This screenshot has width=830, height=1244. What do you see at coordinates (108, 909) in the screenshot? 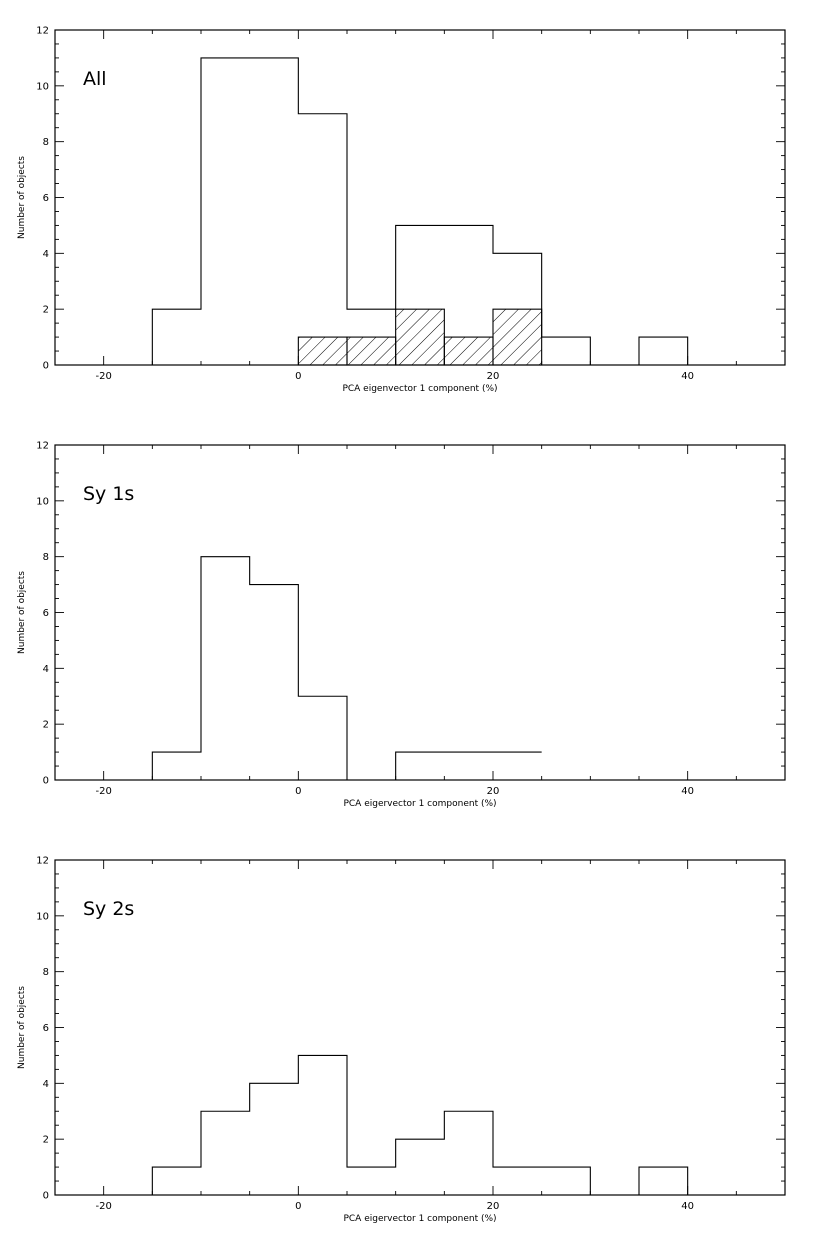
I see `panel-label: Sy 2s` at bounding box center [108, 909].